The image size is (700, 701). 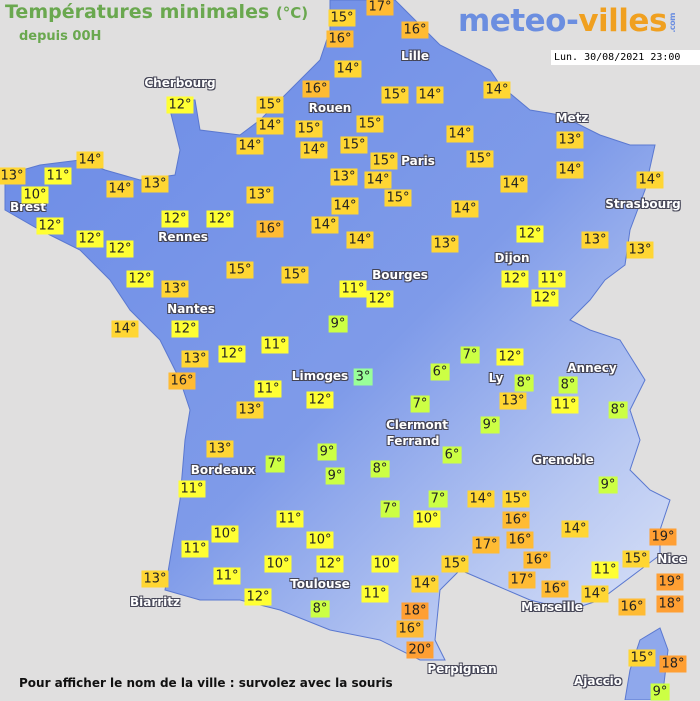 What do you see at coordinates (420, 650) in the screenshot?
I see `temperature-badge: 20°` at bounding box center [420, 650].